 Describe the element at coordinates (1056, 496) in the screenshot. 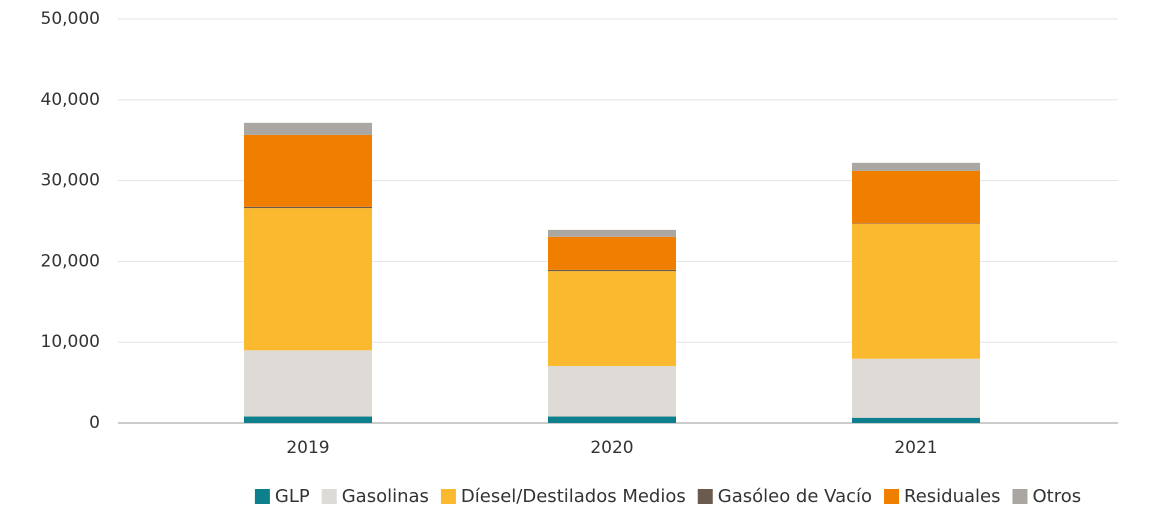

I see `legend-label: Otros` at that location.